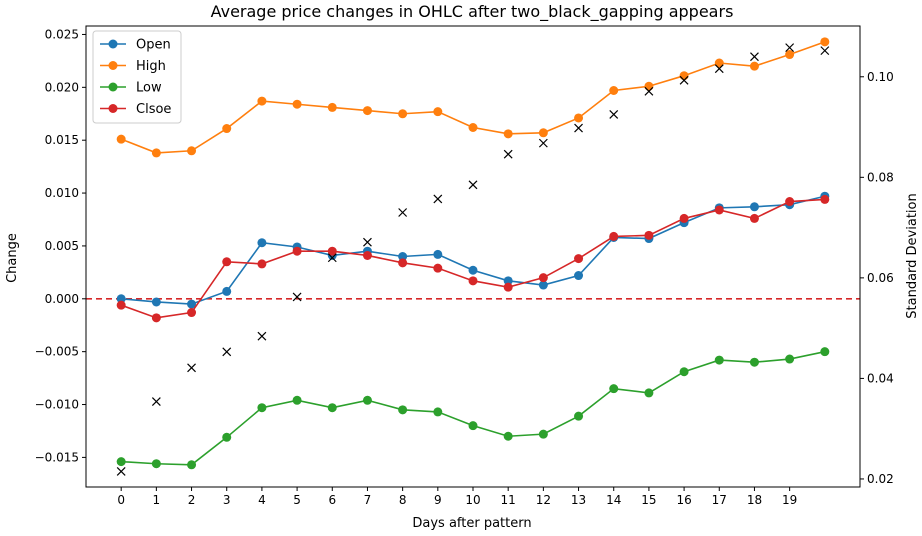 This screenshot has width=922, height=536. Describe the element at coordinates (62, 87) in the screenshot. I see `y-tick-label: 0.020` at that location.